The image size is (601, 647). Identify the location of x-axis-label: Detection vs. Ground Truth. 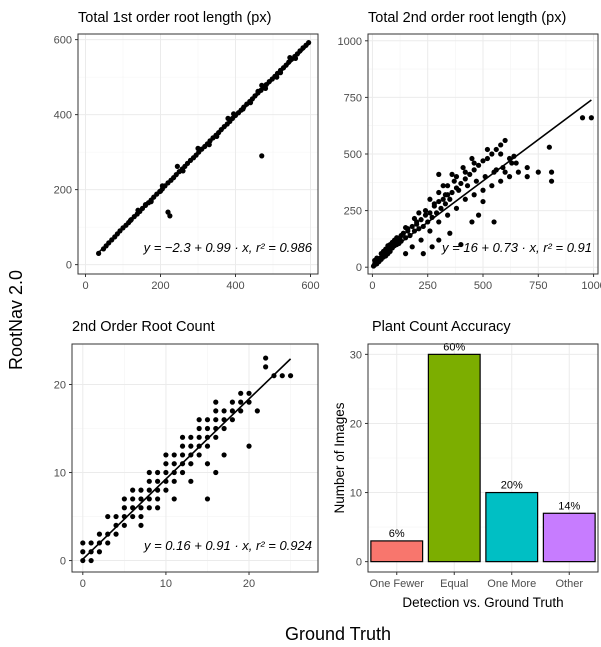
(482, 602).